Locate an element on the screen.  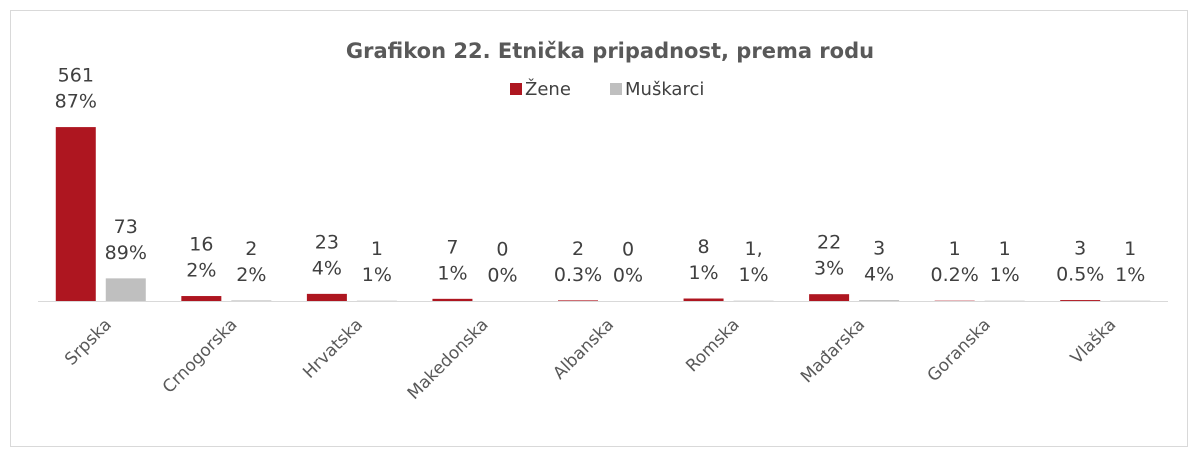
data-label: 0.3% is located at coordinates (578, 275).